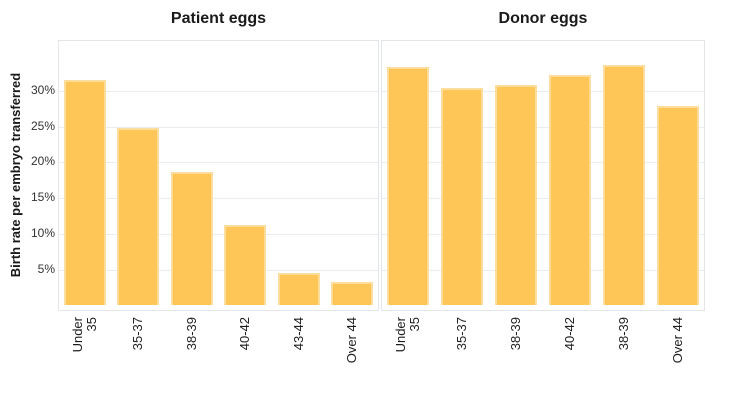 The height and width of the screenshot is (400, 750). I want to click on y-axis-tick-label: 10%, so click(42, 233).